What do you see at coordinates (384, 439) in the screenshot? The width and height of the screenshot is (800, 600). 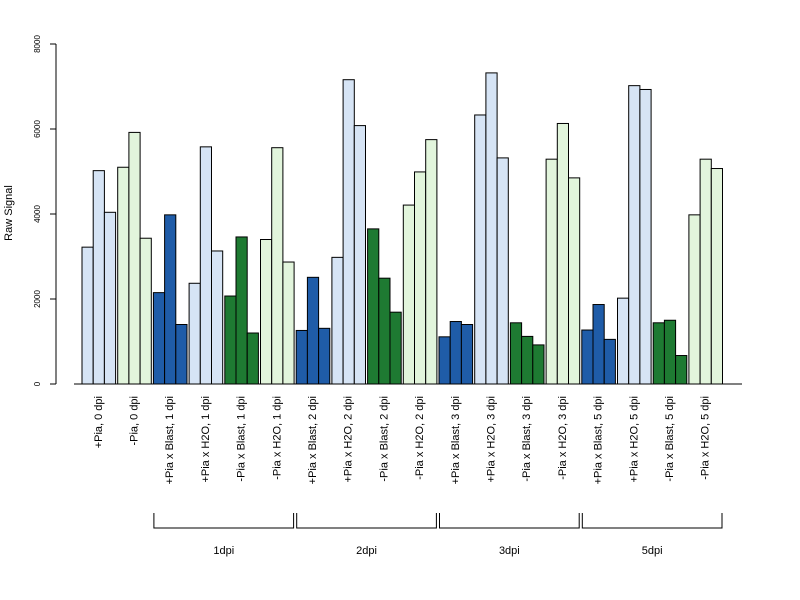 I see `x-tick-label: -Pia x Blast, 2 dpi` at bounding box center [384, 439].